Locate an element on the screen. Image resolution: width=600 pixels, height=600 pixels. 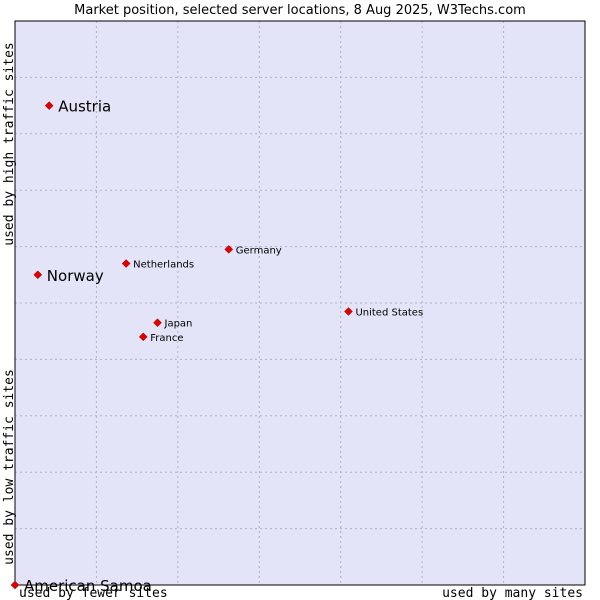
y-axis-label-low: used by low traffic sites is located at coordinates (9, 467).